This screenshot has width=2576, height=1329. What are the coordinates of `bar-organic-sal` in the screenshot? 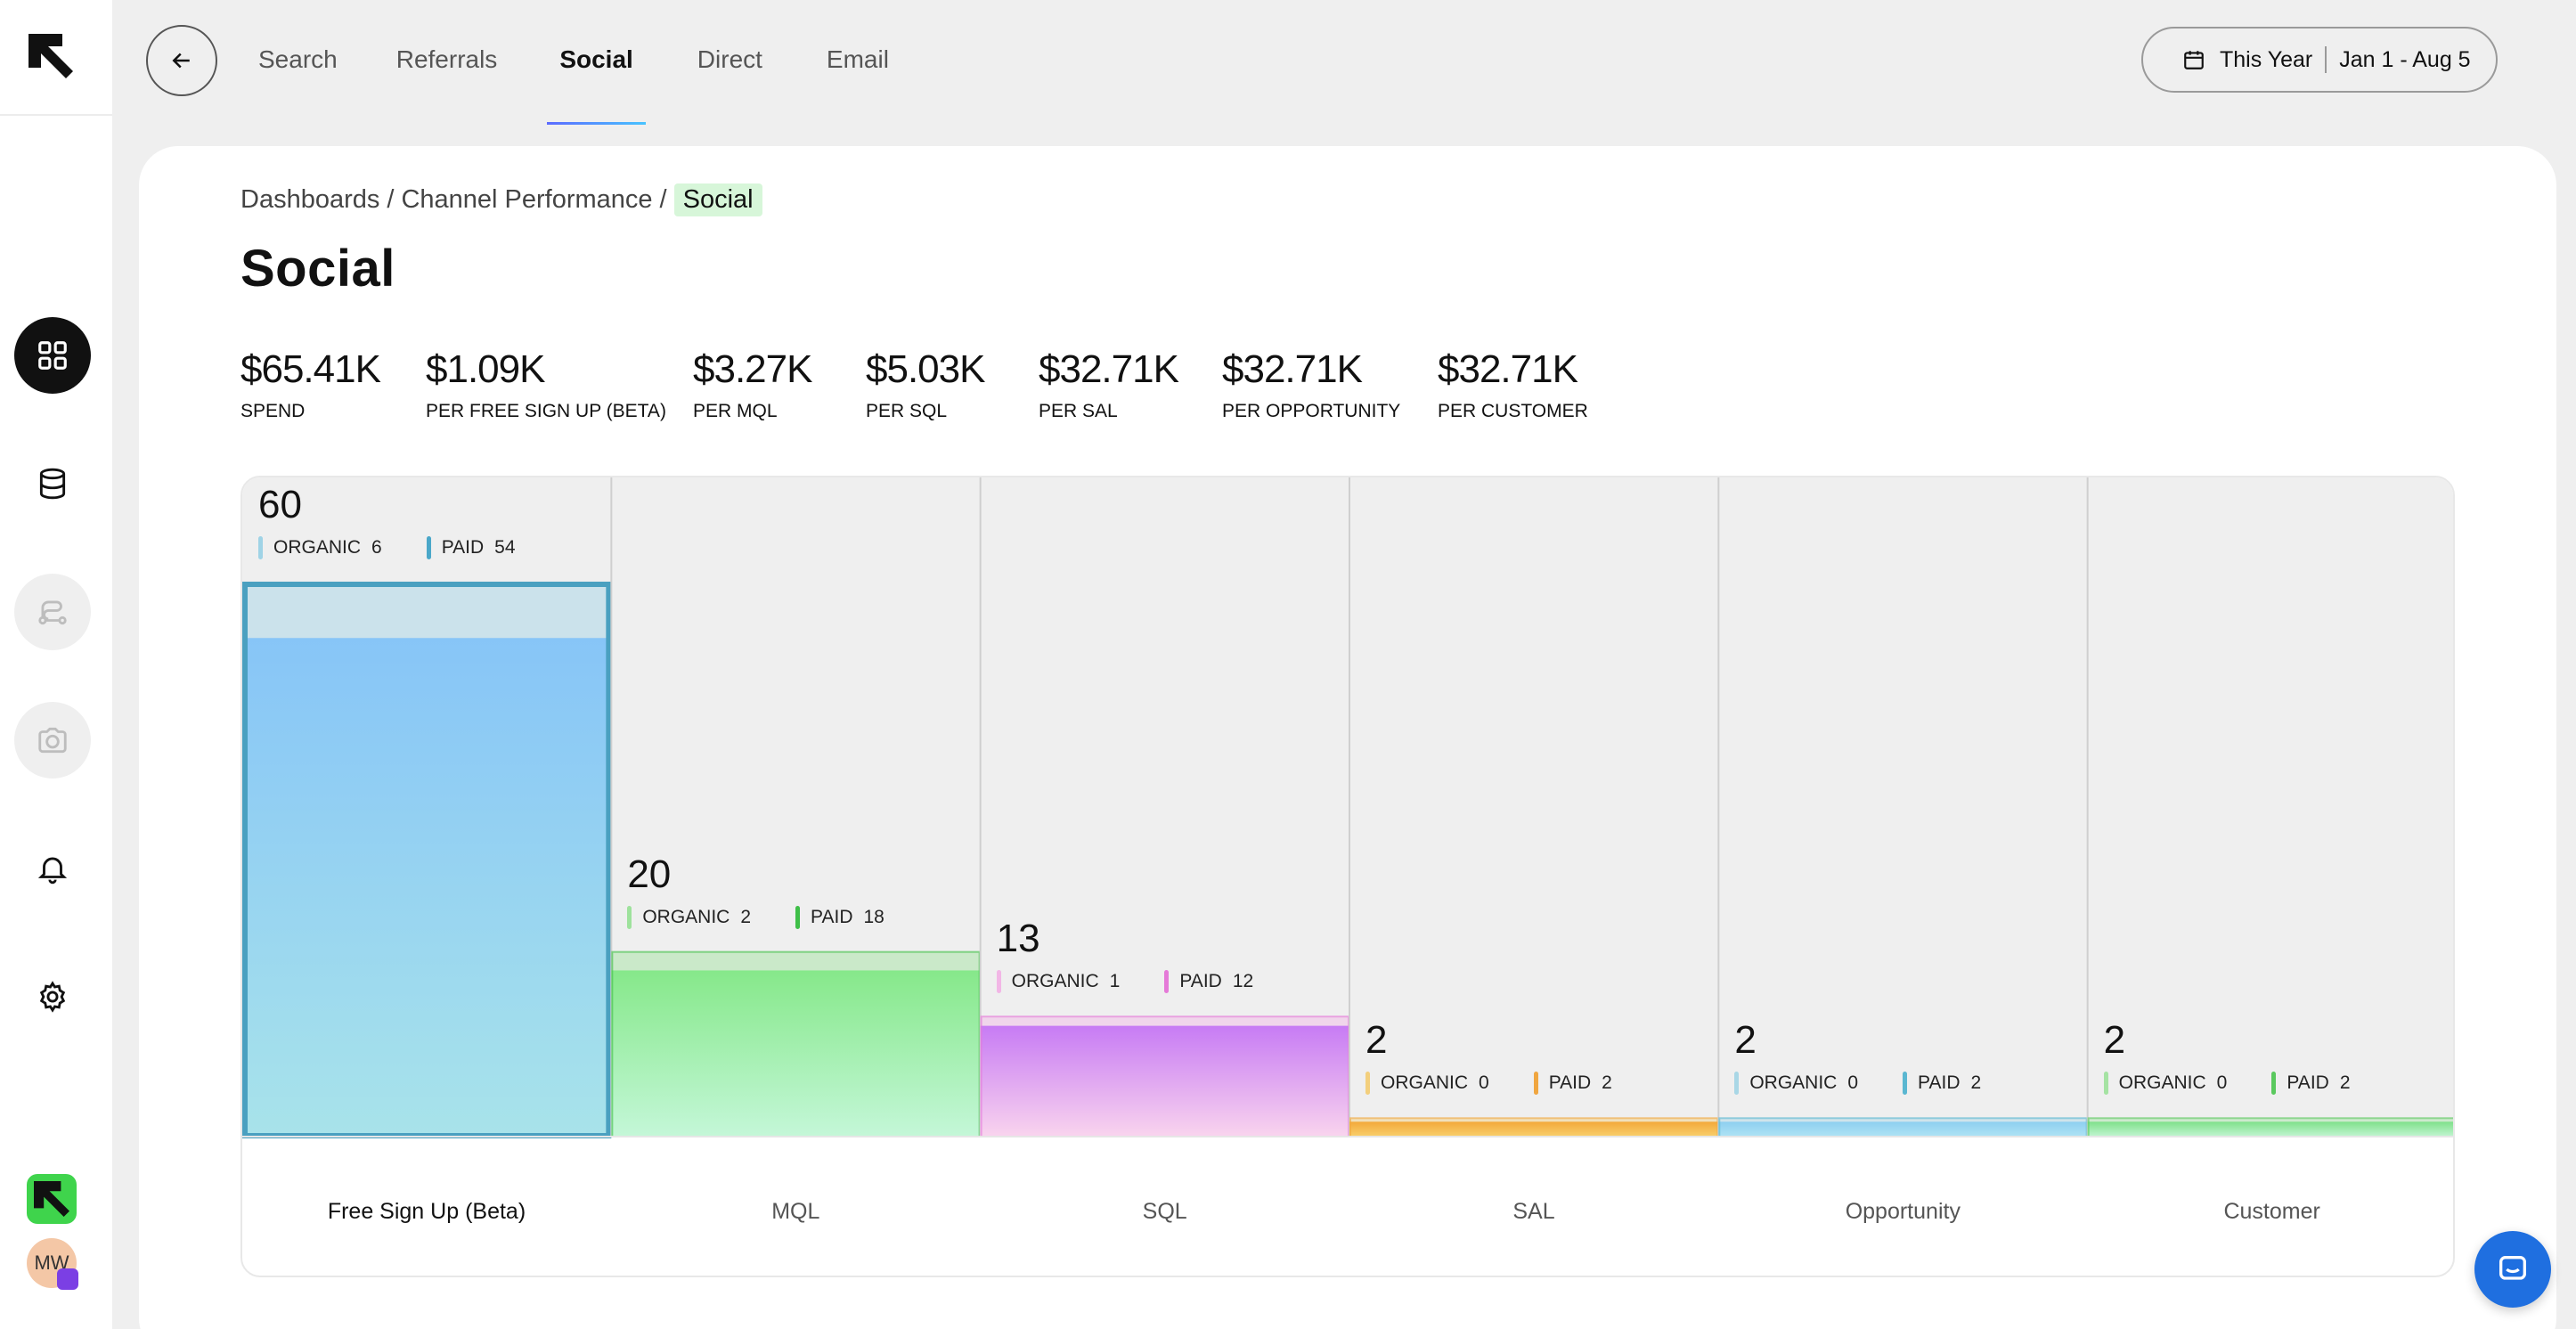 It's located at (1534, 1120).